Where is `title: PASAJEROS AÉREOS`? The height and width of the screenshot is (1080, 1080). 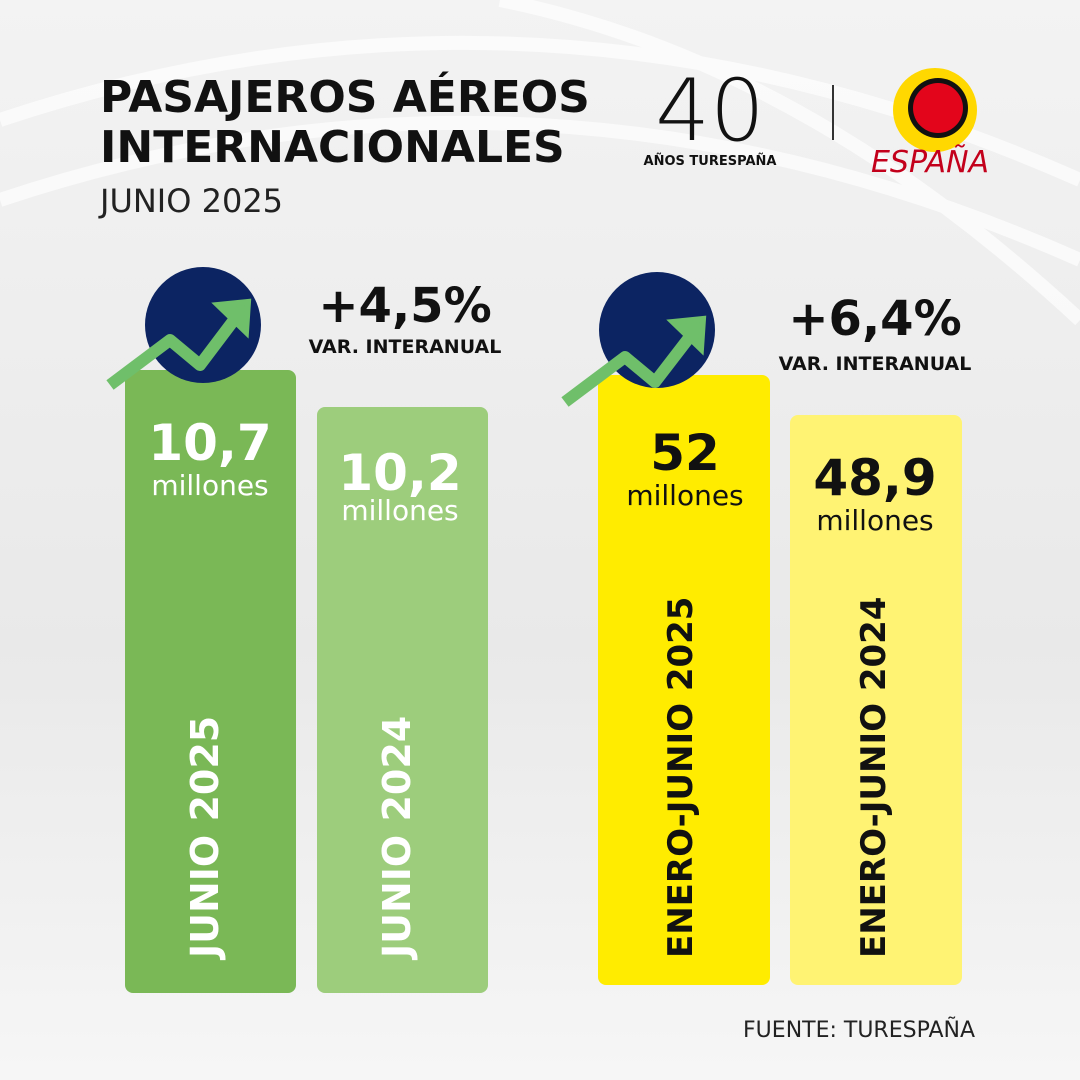
title: PASAJEROS AÉREOS is located at coordinates (345, 96).